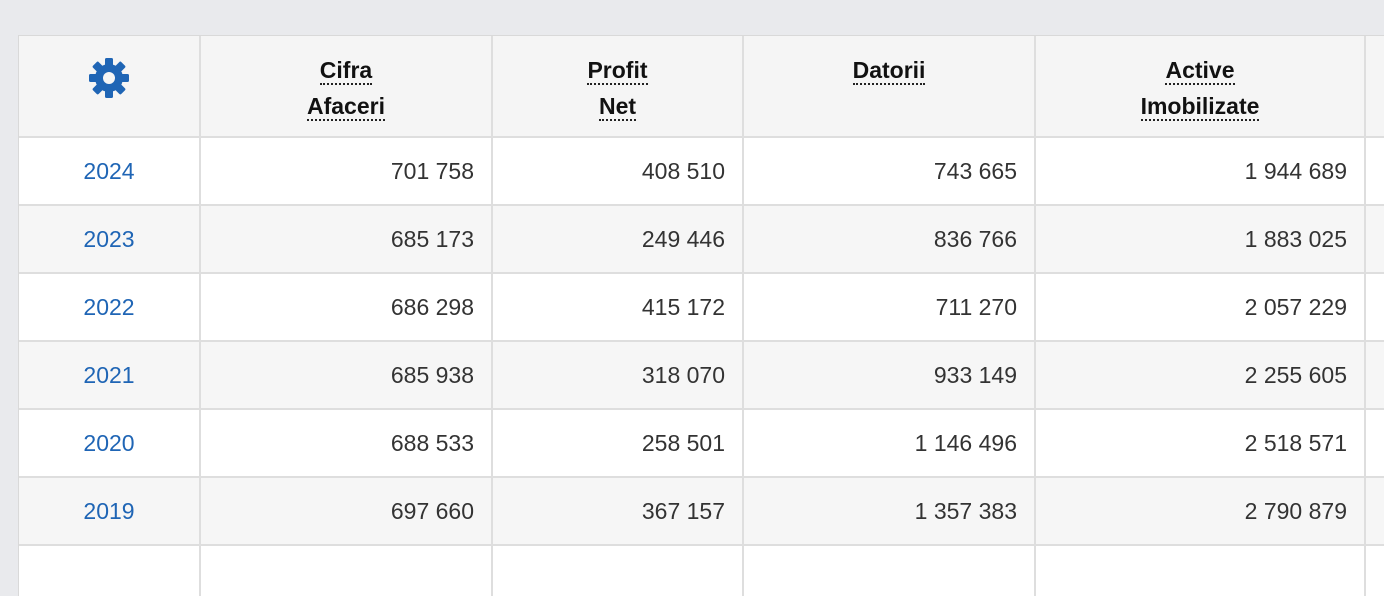 The width and height of the screenshot is (1384, 596). I want to click on settings-header-cell, so click(110, 87).